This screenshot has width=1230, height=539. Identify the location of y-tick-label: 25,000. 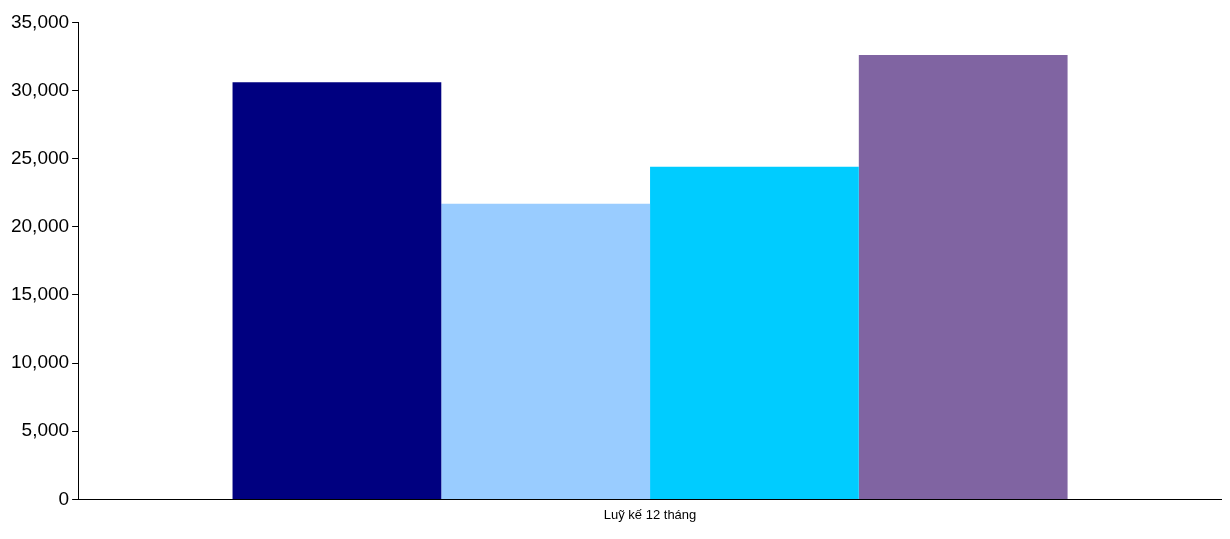
(40, 157).